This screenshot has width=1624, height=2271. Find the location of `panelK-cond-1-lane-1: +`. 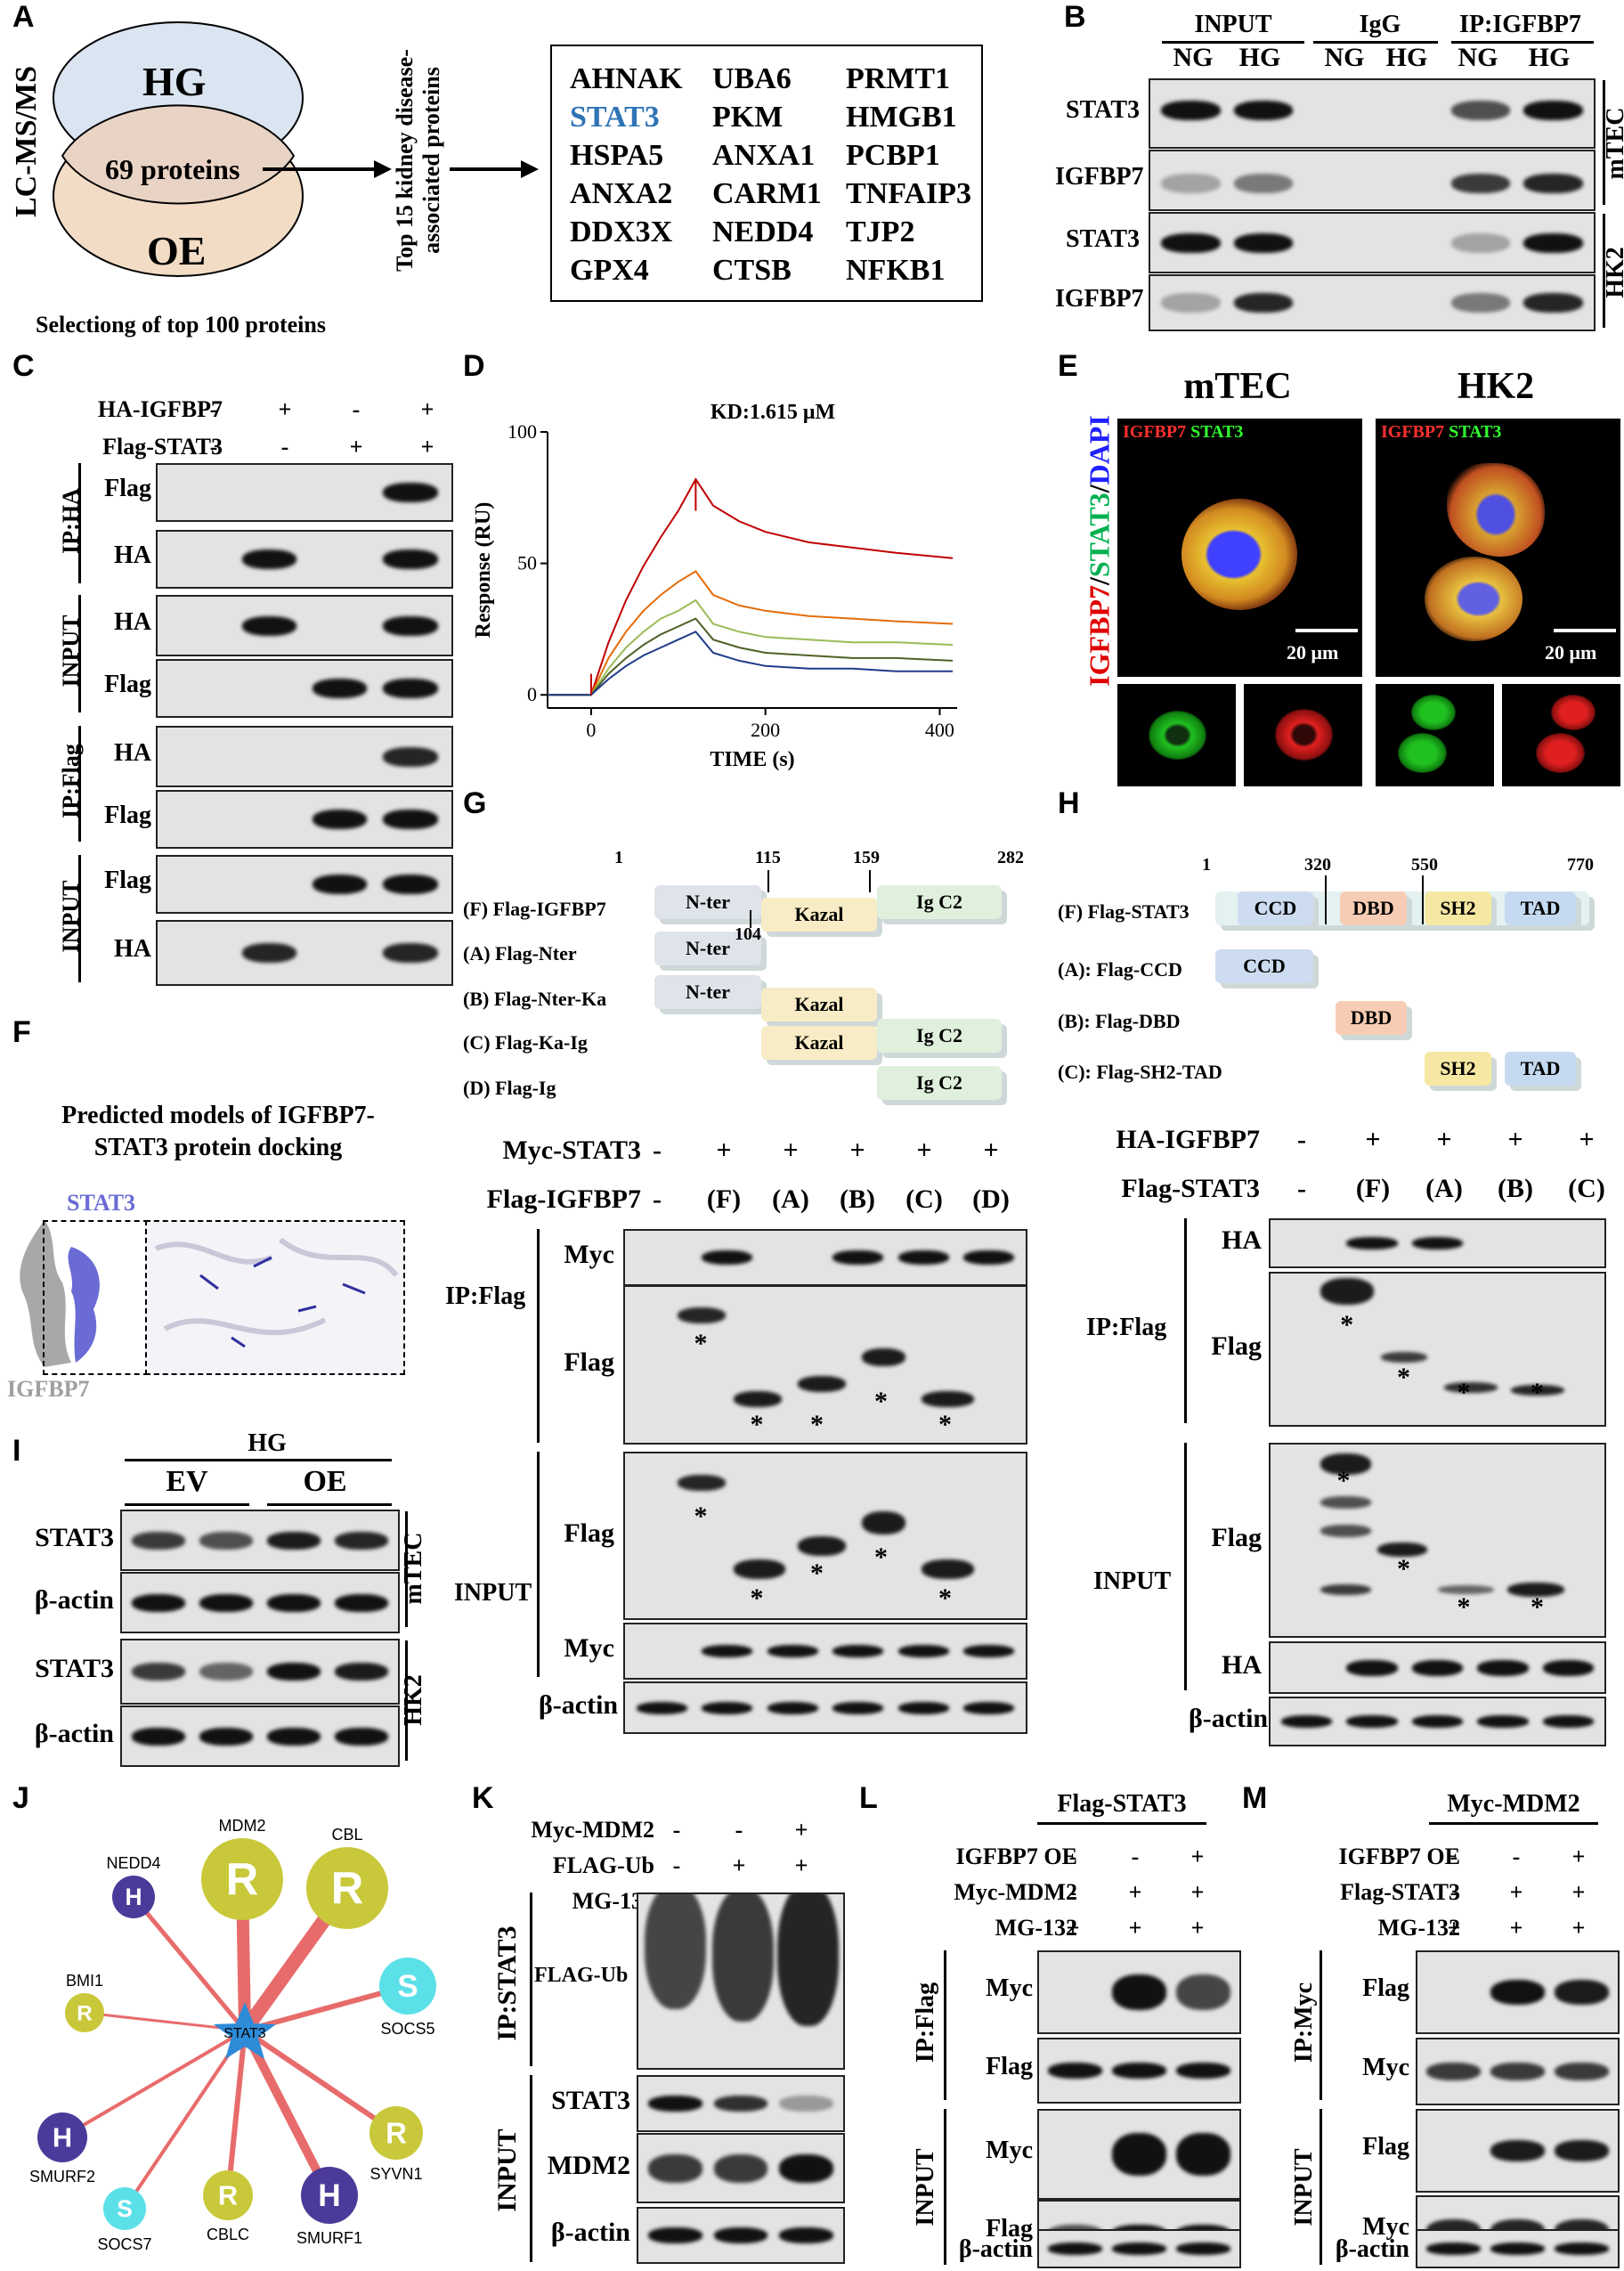

panelK-cond-1-lane-1: + is located at coordinates (739, 1865).